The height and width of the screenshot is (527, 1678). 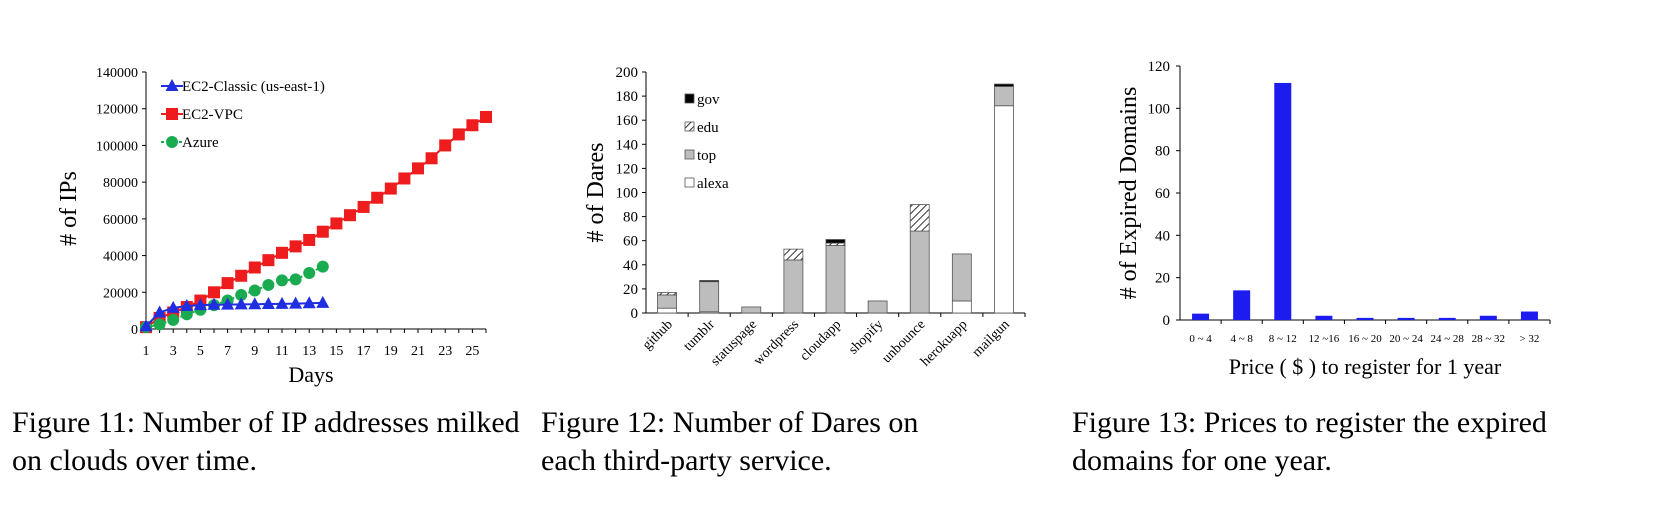 What do you see at coordinates (708, 128) in the screenshot?
I see `legend-label: edu` at bounding box center [708, 128].